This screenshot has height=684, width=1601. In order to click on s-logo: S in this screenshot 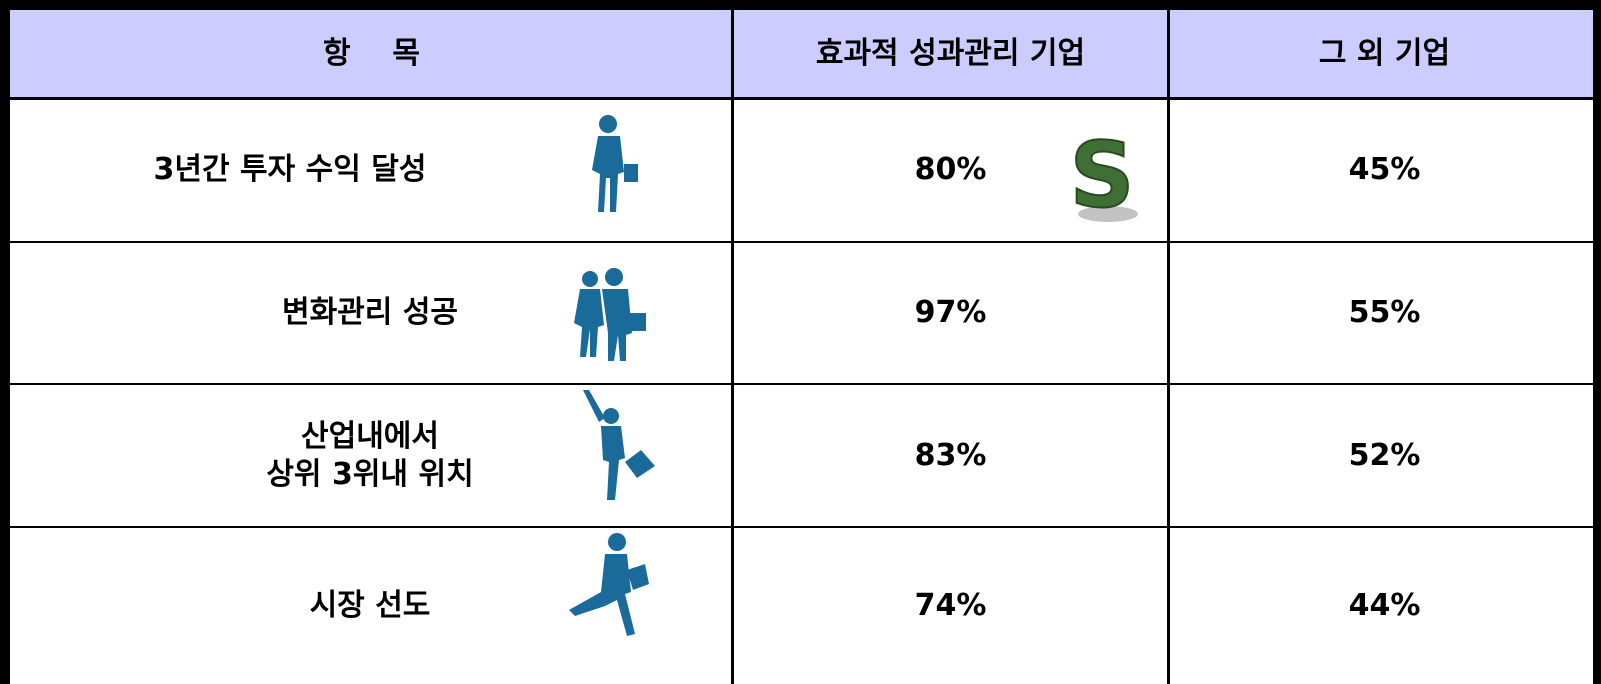, I will do `click(1103, 178)`.